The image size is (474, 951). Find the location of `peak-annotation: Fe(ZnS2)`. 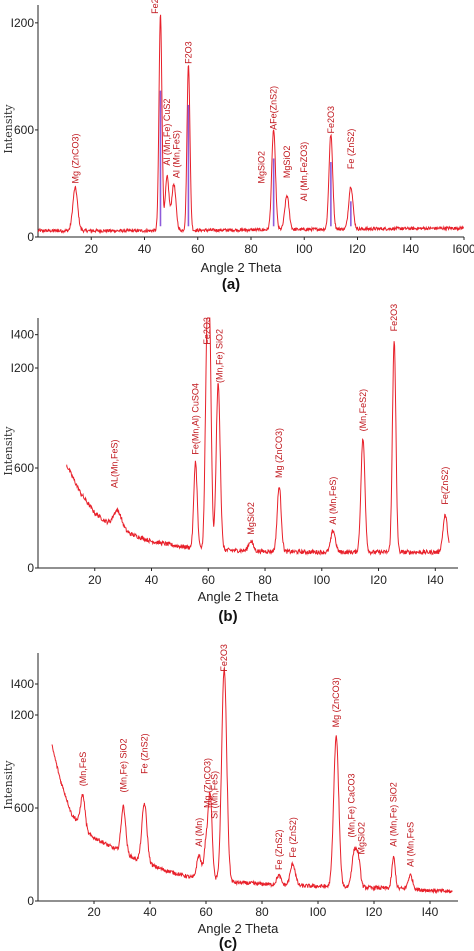

peak-annotation: Fe(ZnS2) is located at coordinates (445, 486).